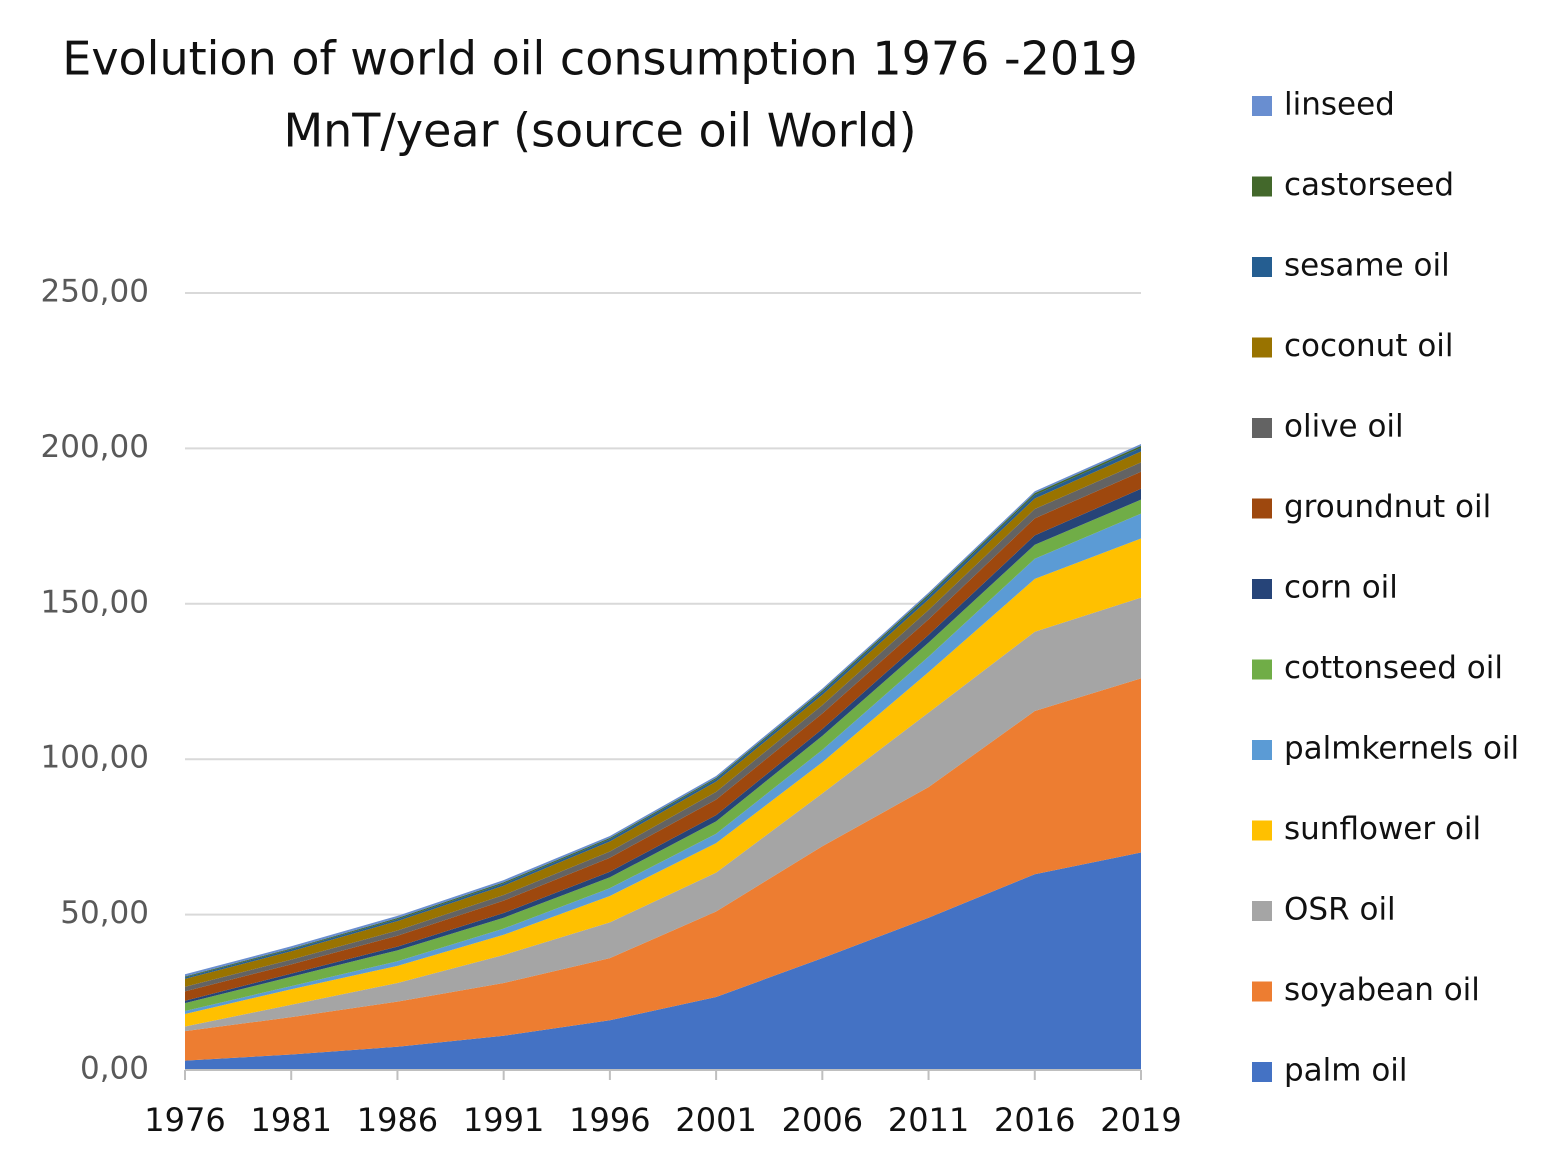  Describe the element at coordinates (599, 131) in the screenshot. I see `chart-title: MnT/year (source oil World)` at that location.